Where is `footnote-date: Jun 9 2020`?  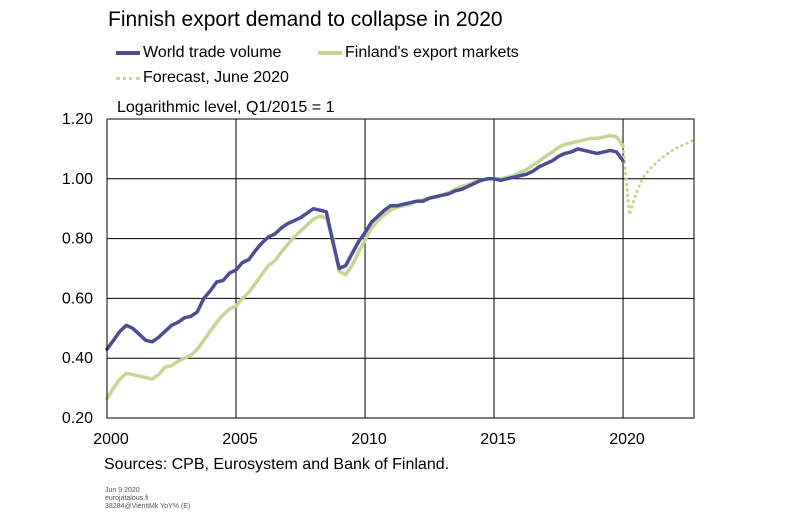 footnote-date: Jun 9 2020 is located at coordinates (122, 490).